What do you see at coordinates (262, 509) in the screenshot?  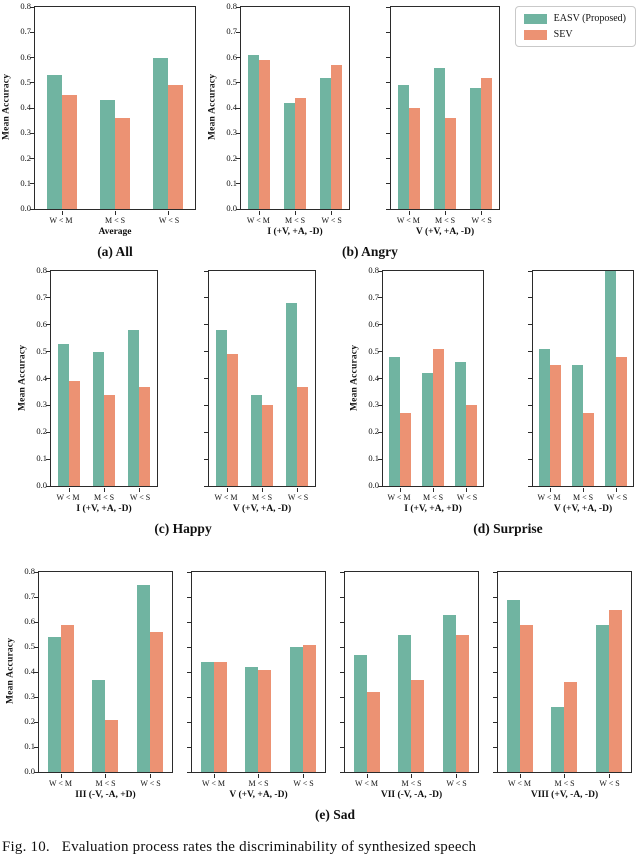 I see `x-axis-label: V (+V, +A, -D)` at bounding box center [262, 509].